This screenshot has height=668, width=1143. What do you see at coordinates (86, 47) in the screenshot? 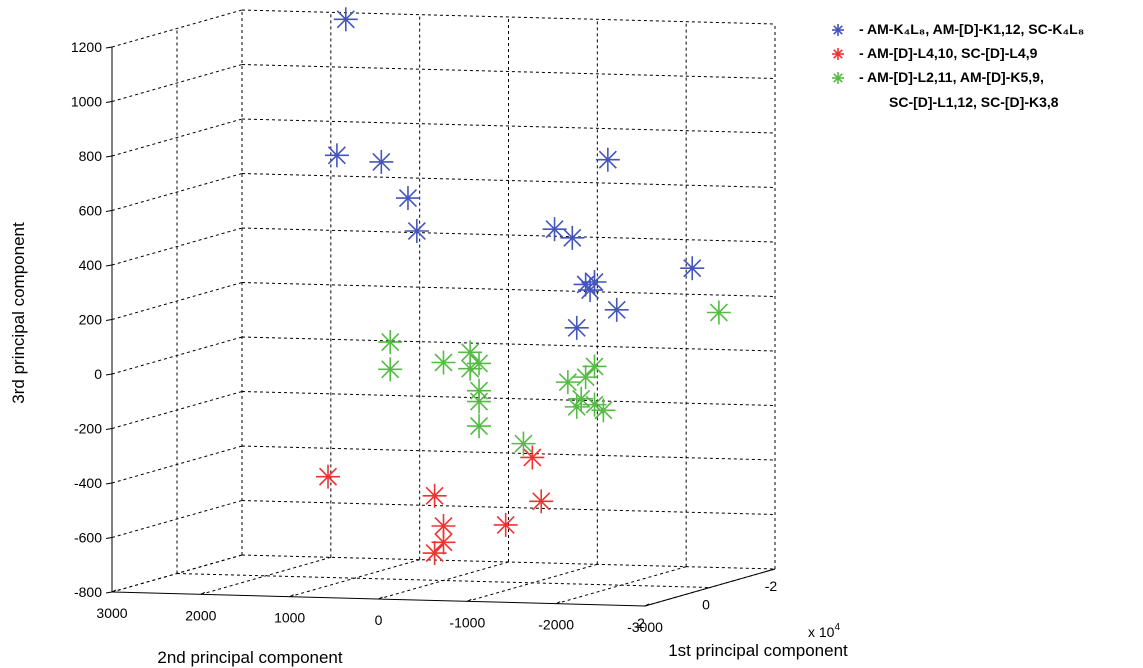
I see `z-tick-label: 1200` at bounding box center [86, 47].